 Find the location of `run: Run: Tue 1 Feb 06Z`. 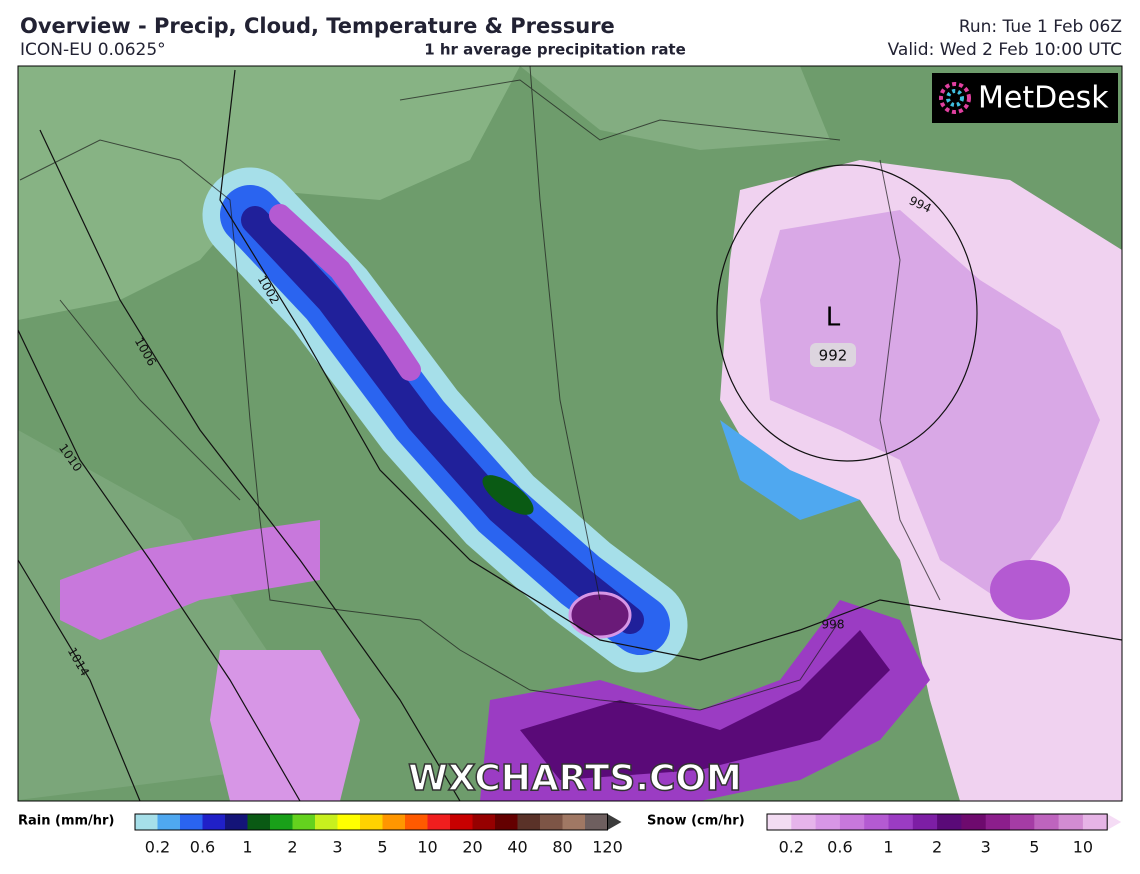

run: Run: Tue 1 Feb 06Z is located at coordinates (1040, 27).